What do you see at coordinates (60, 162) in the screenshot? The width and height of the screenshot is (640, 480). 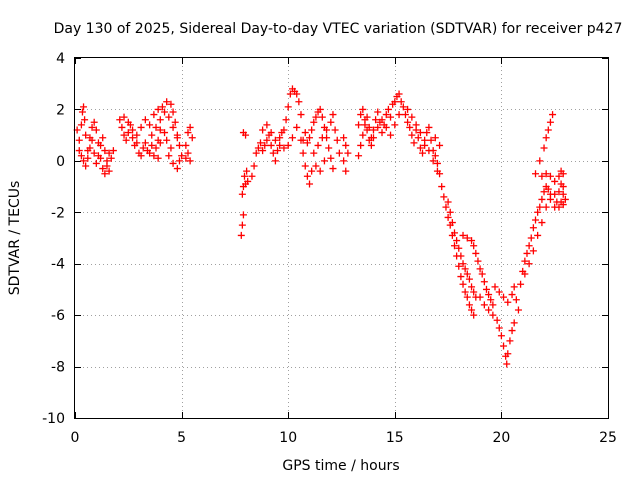 I see `y-tick-label: 0` at bounding box center [60, 162].